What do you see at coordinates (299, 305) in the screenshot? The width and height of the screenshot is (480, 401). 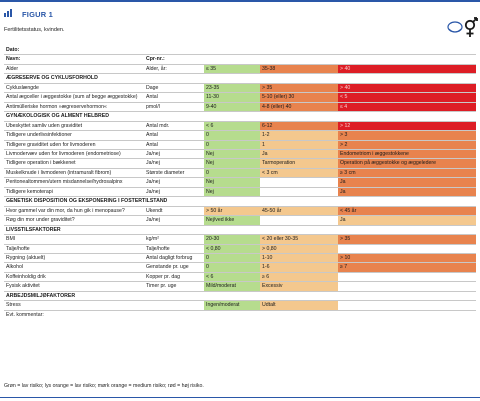 I see `medium-risk-cell: Udtalt` at bounding box center [299, 305].